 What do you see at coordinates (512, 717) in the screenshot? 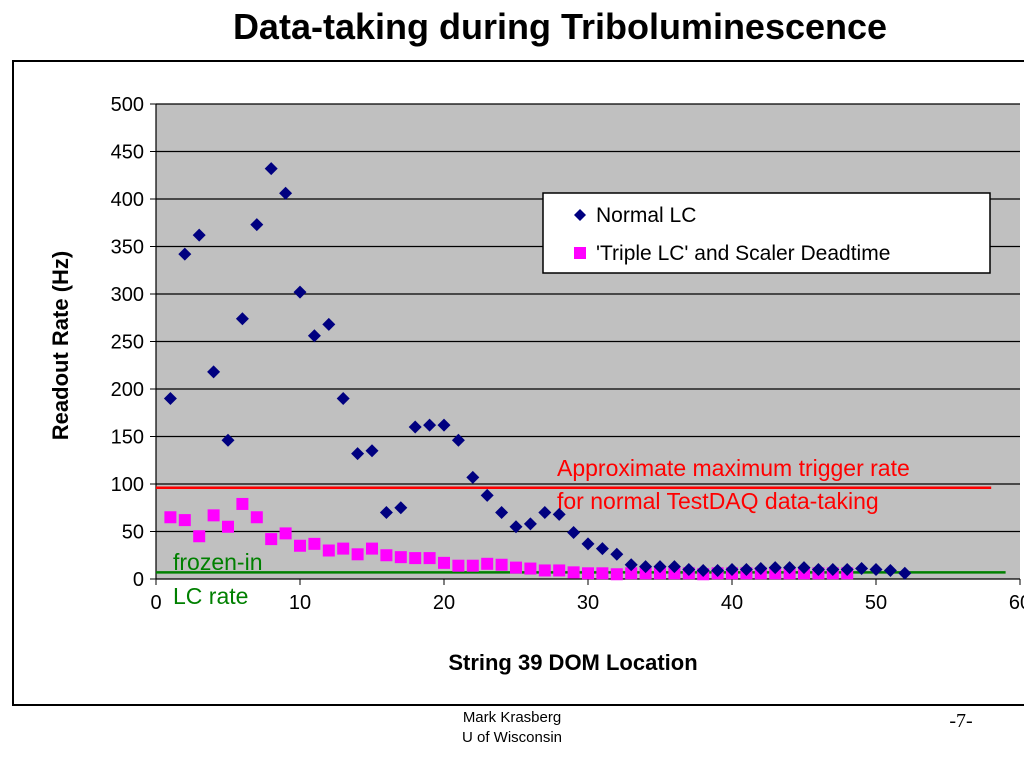
I see `footer-author: Mark Krasberg` at bounding box center [512, 717].